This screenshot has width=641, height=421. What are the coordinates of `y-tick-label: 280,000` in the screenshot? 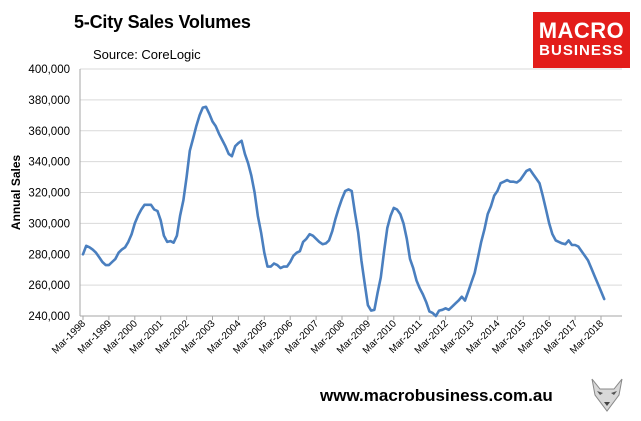 It's located at (49, 255).